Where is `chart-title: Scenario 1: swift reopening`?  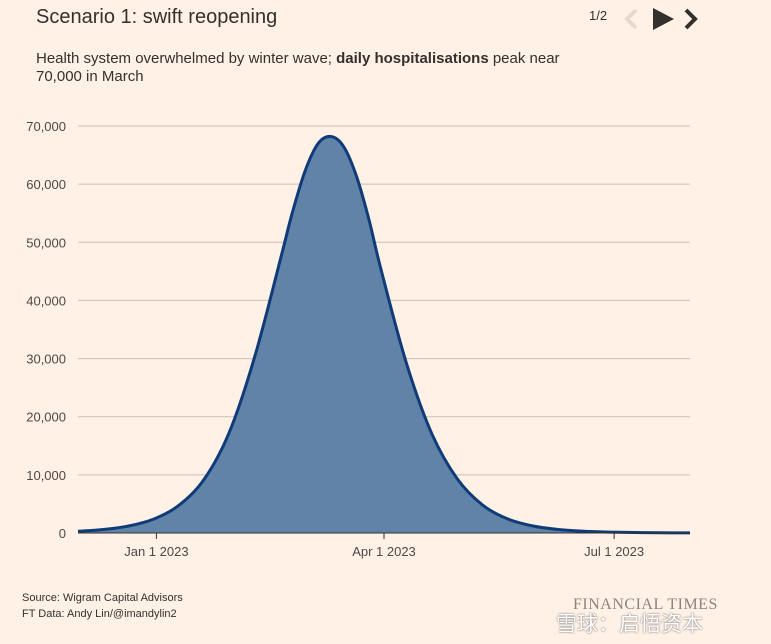 chart-title: Scenario 1: swift reopening is located at coordinates (157, 17).